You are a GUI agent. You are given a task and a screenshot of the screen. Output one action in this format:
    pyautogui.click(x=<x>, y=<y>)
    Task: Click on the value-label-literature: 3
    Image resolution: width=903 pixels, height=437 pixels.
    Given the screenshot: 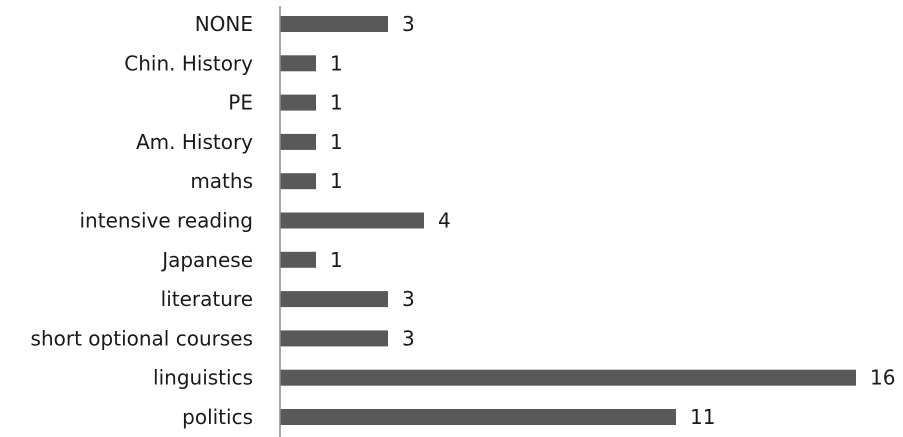 What is the action you would take?
    pyautogui.click(x=408, y=299)
    